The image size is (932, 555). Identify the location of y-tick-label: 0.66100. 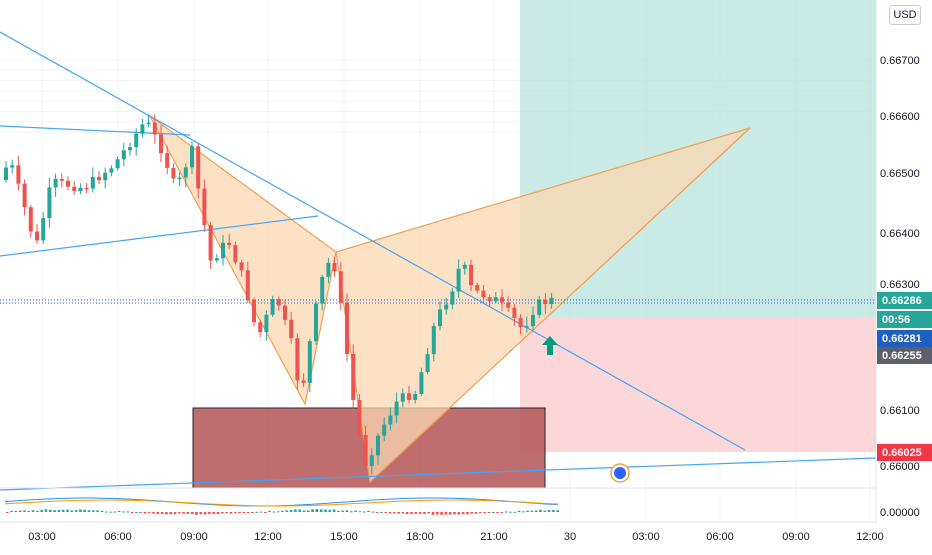
(900, 411).